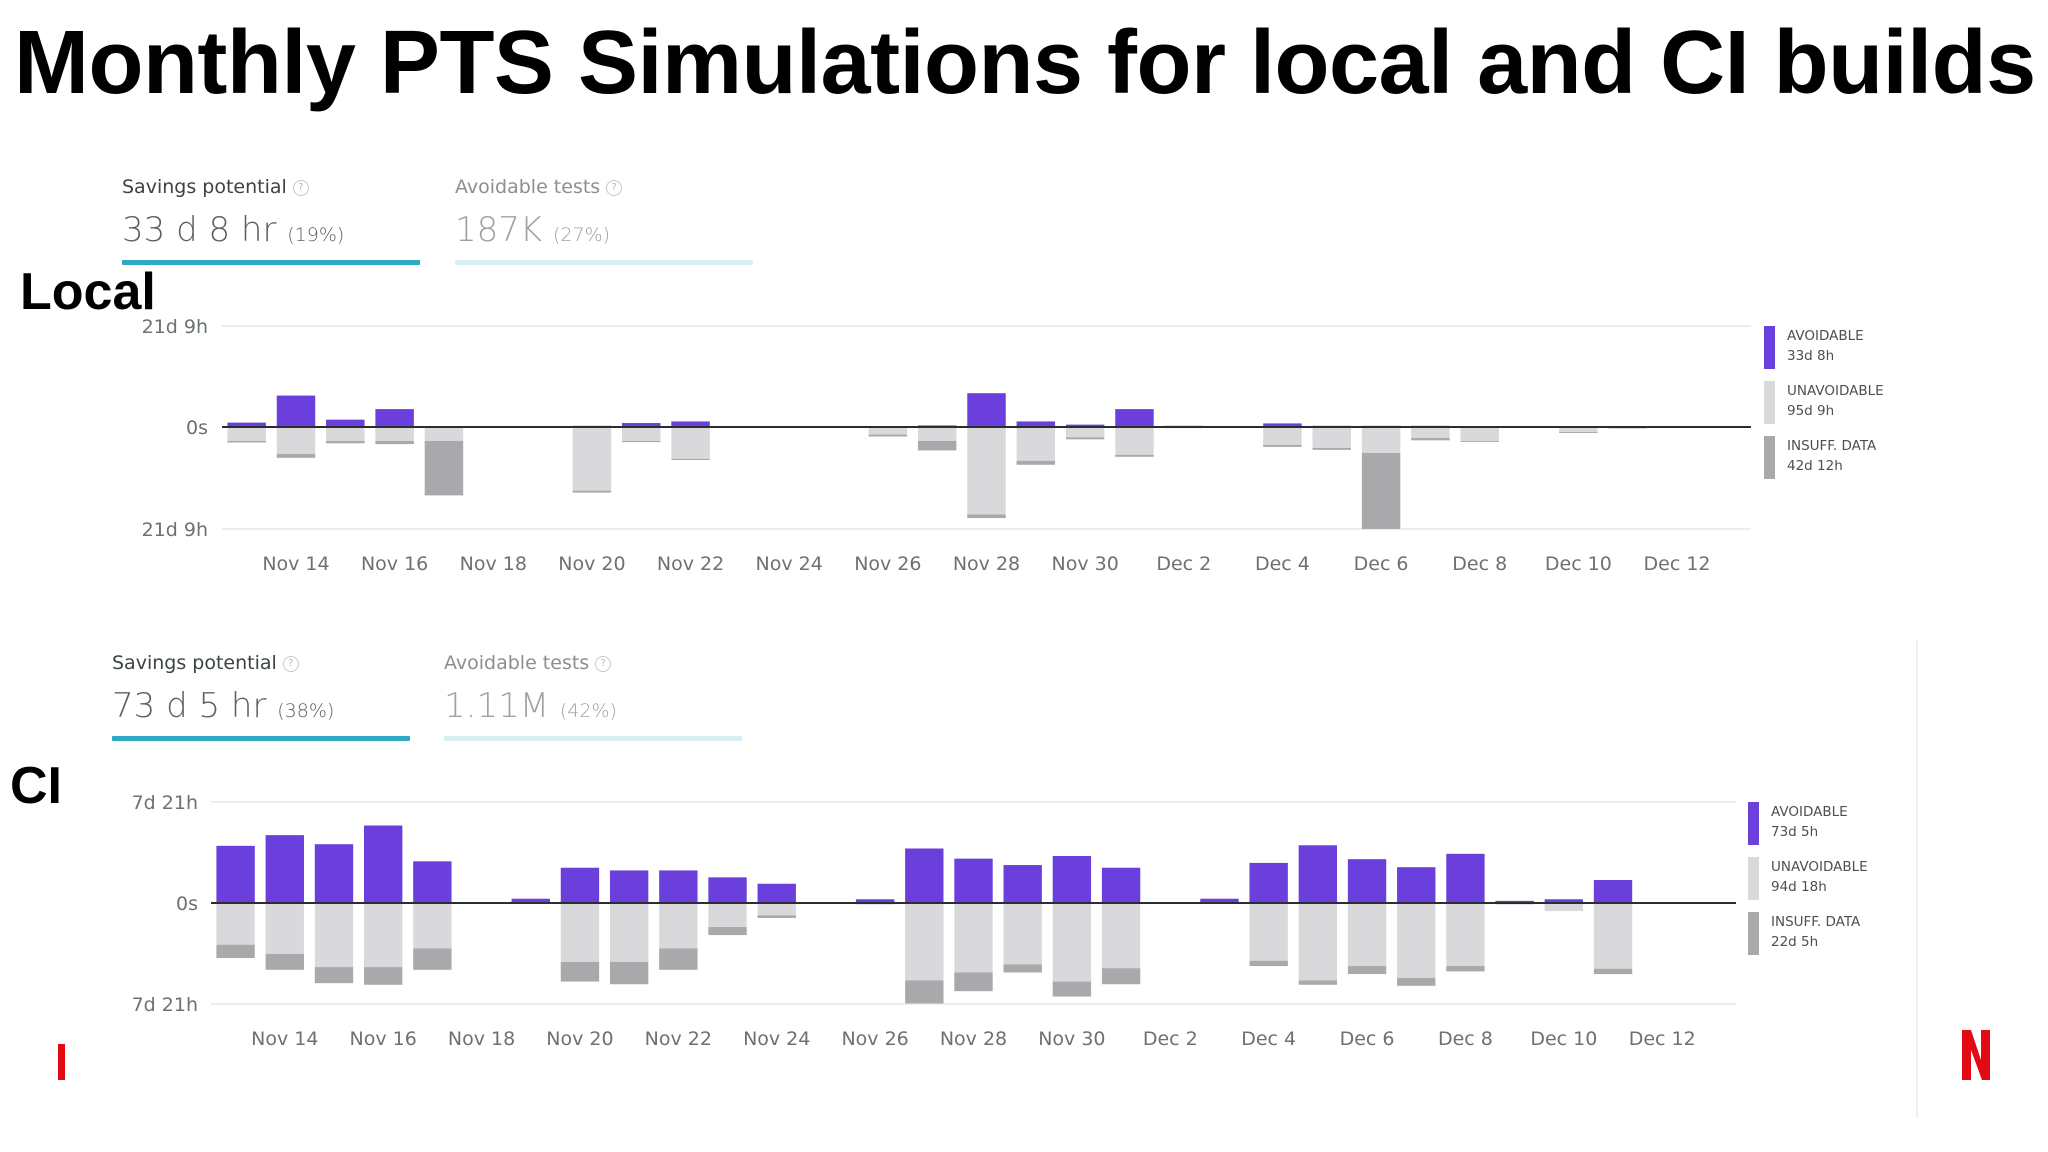 Image resolution: width=2048 pixels, height=1152 pixels. Describe the element at coordinates (271, 220) in the screenshot. I see `local-savings-kpi: Savings potential? 33 d 8 hr (19%)` at that location.